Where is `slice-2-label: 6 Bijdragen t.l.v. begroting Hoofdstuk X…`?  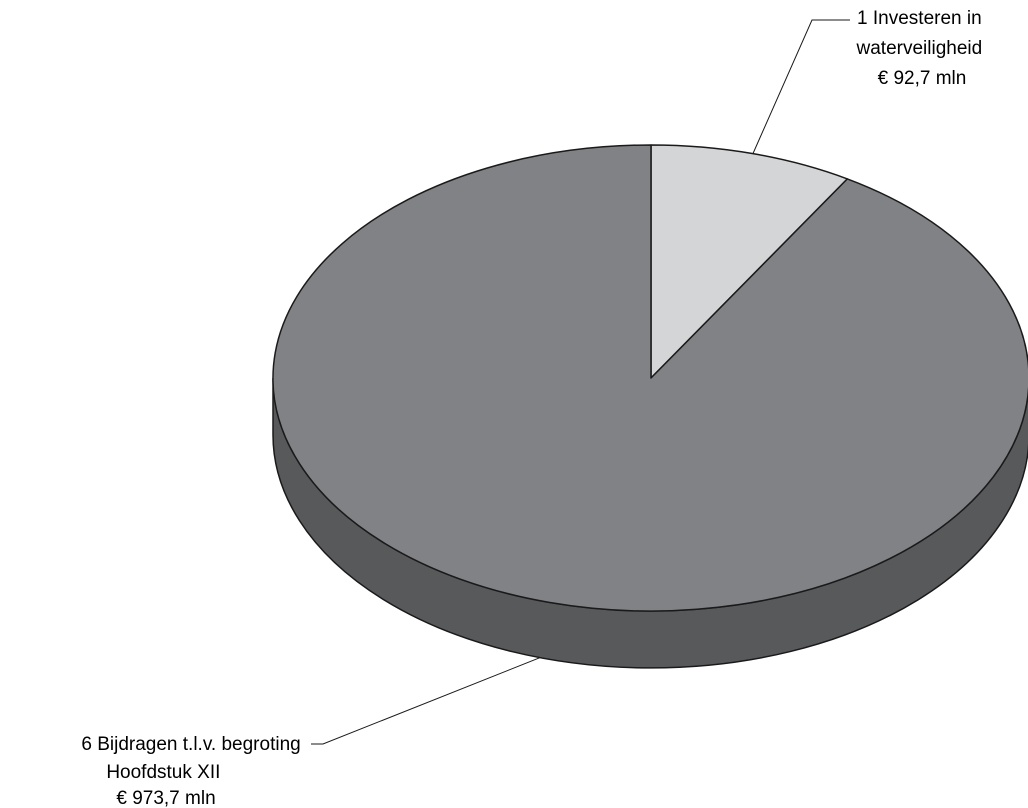
slice-2-label: 6 Bijdragen t.l.v. begroting Hoofdstuk X… is located at coordinates (193, 771).